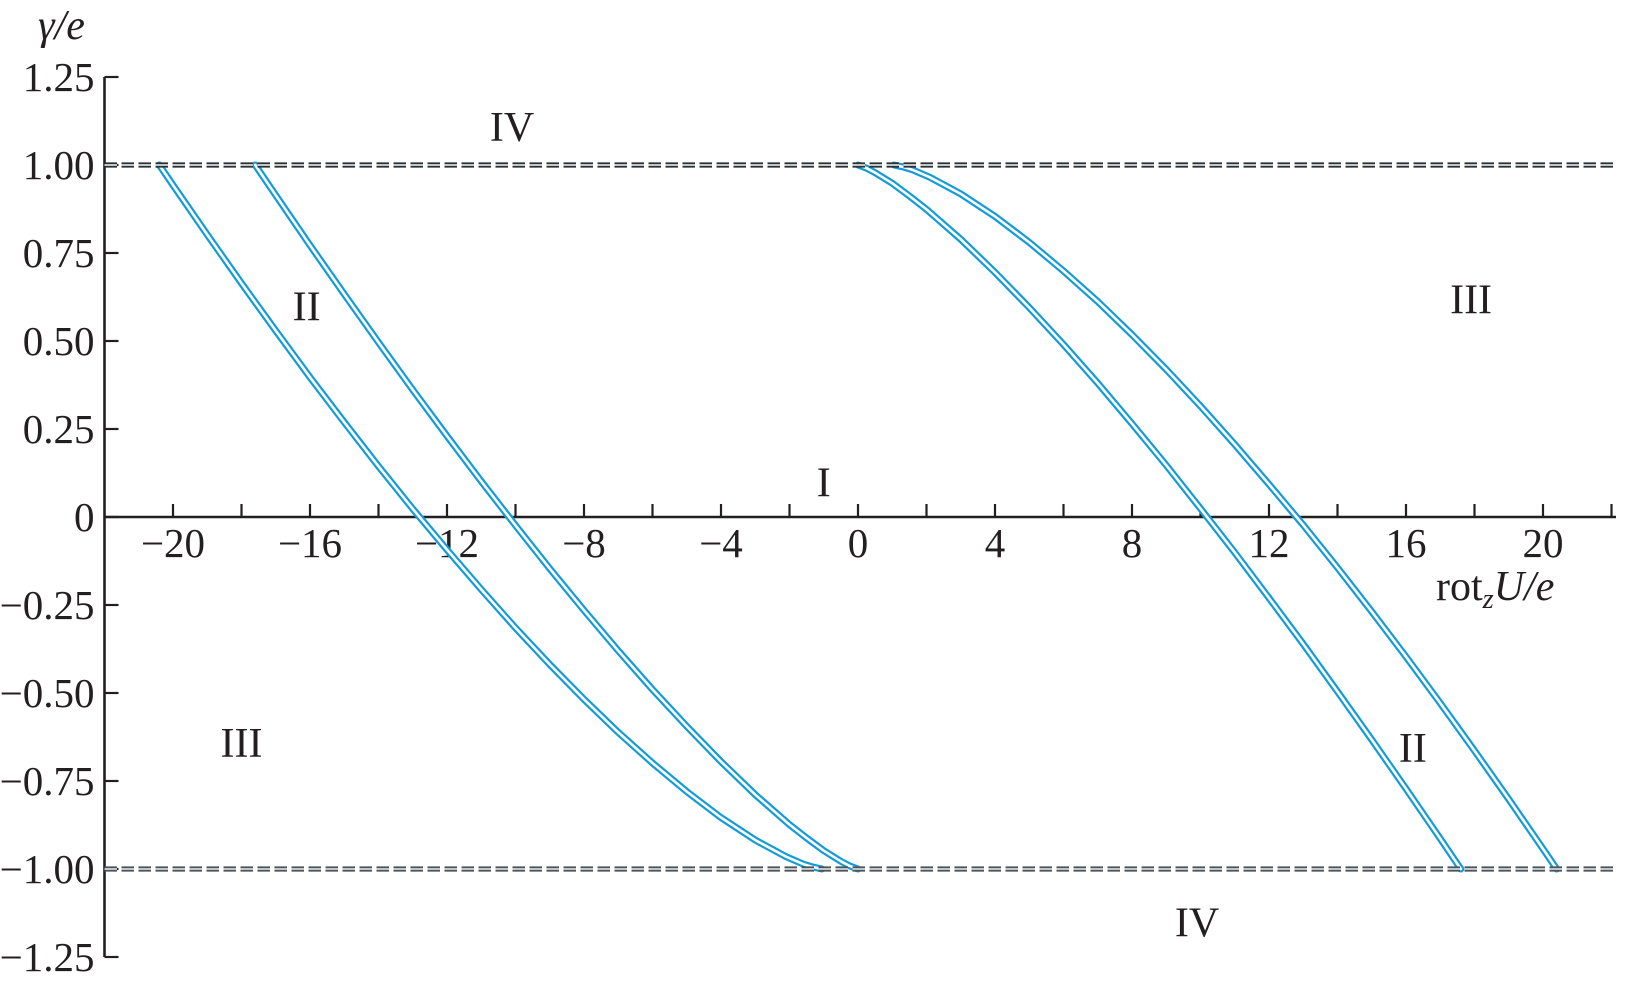 Image resolution: width=1626 pixels, height=990 pixels. I want to click on x-tick-label: 12, so click(1269, 543).